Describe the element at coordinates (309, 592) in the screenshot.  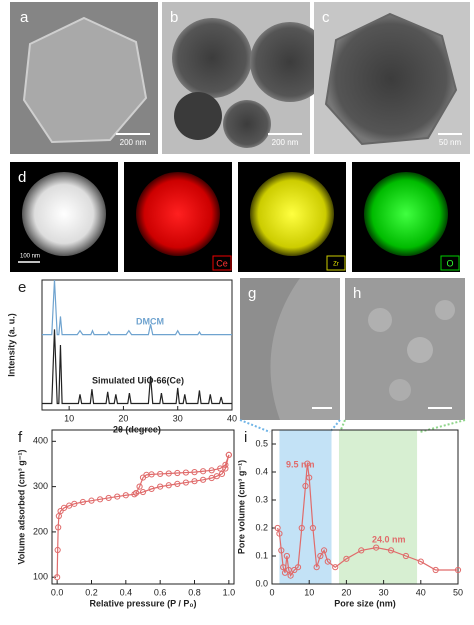
I see `x-tick-label: 10` at that location.